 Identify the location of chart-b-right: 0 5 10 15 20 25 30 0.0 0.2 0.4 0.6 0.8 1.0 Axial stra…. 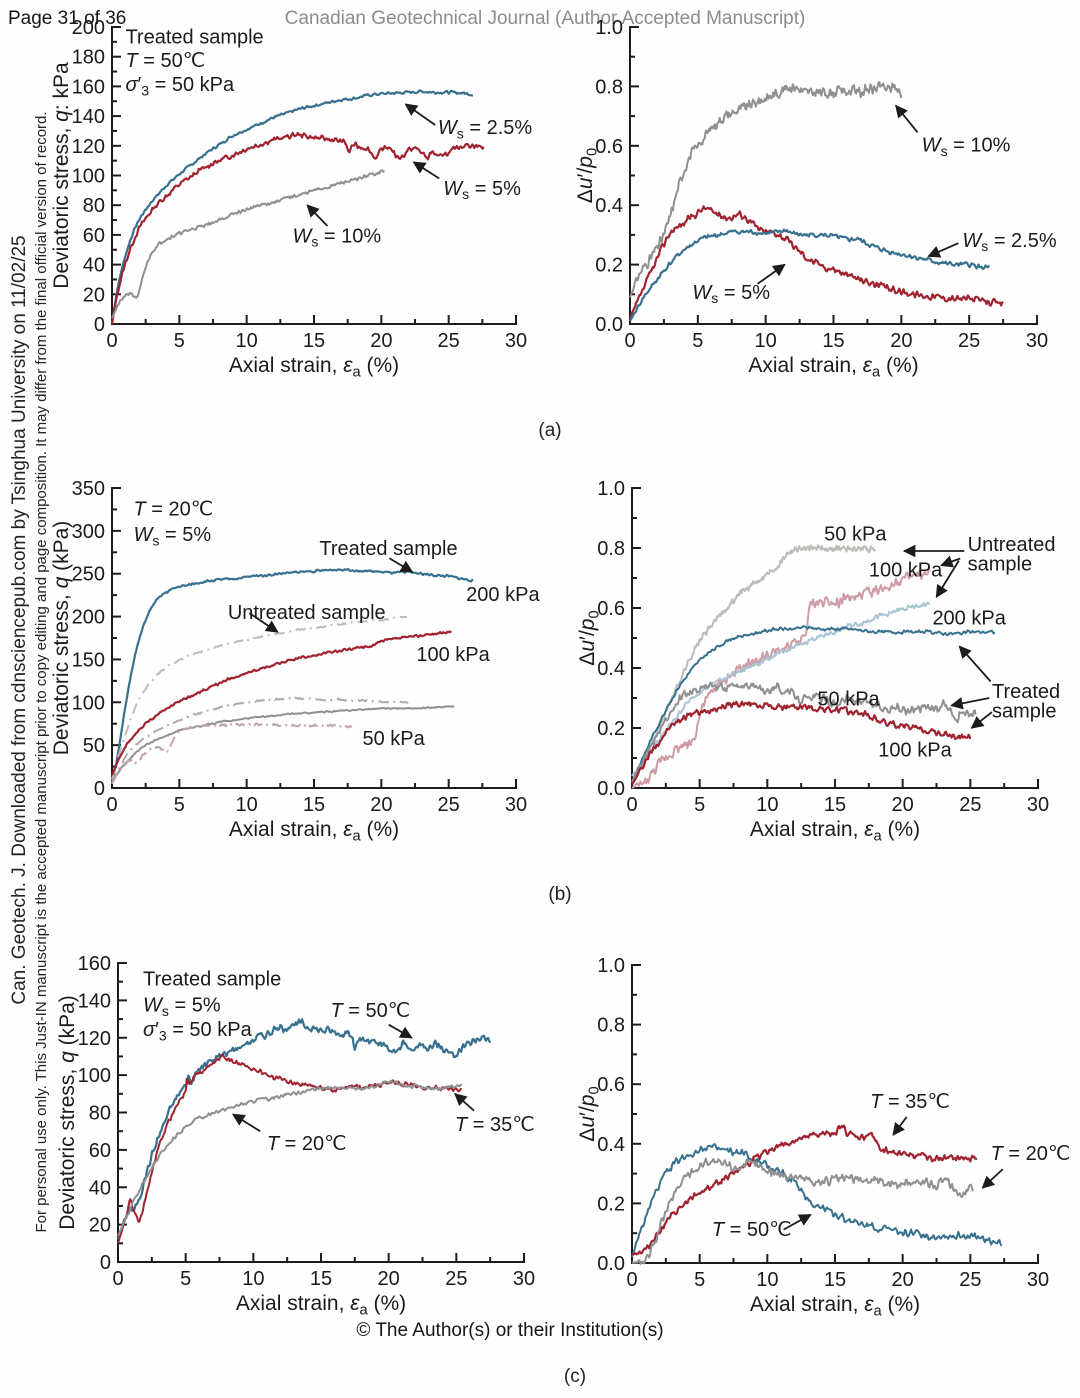
(818, 661).